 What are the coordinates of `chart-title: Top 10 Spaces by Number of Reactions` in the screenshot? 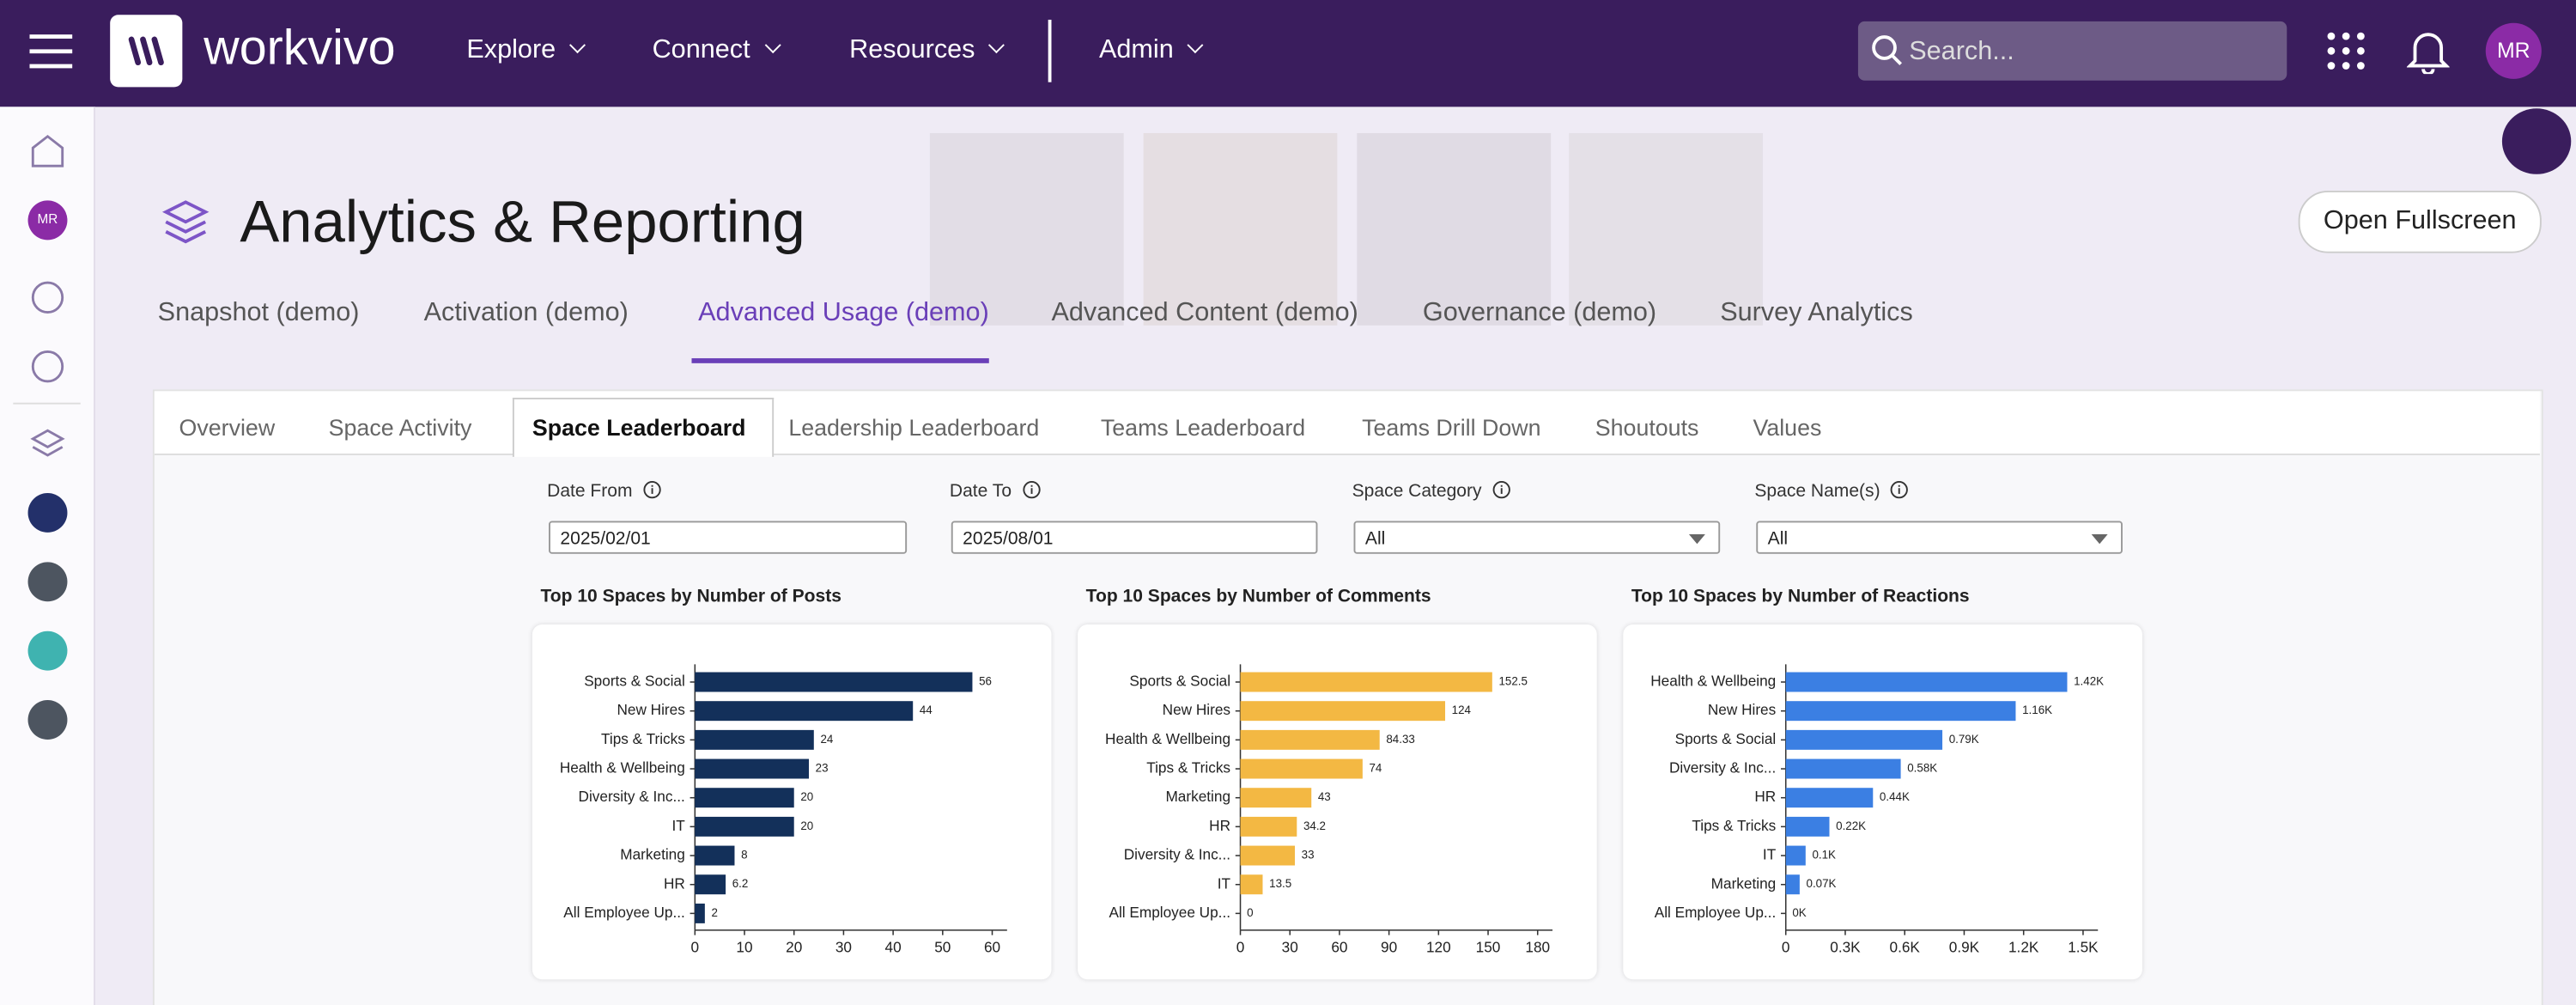 It's located at (1800, 596).